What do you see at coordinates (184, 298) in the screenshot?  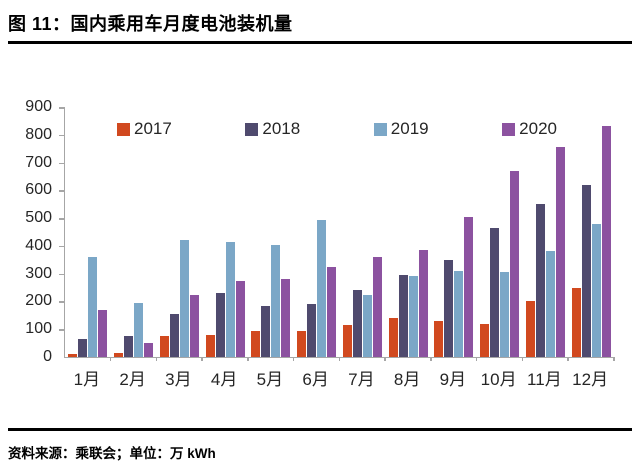 I see `bar-2019-3月` at bounding box center [184, 298].